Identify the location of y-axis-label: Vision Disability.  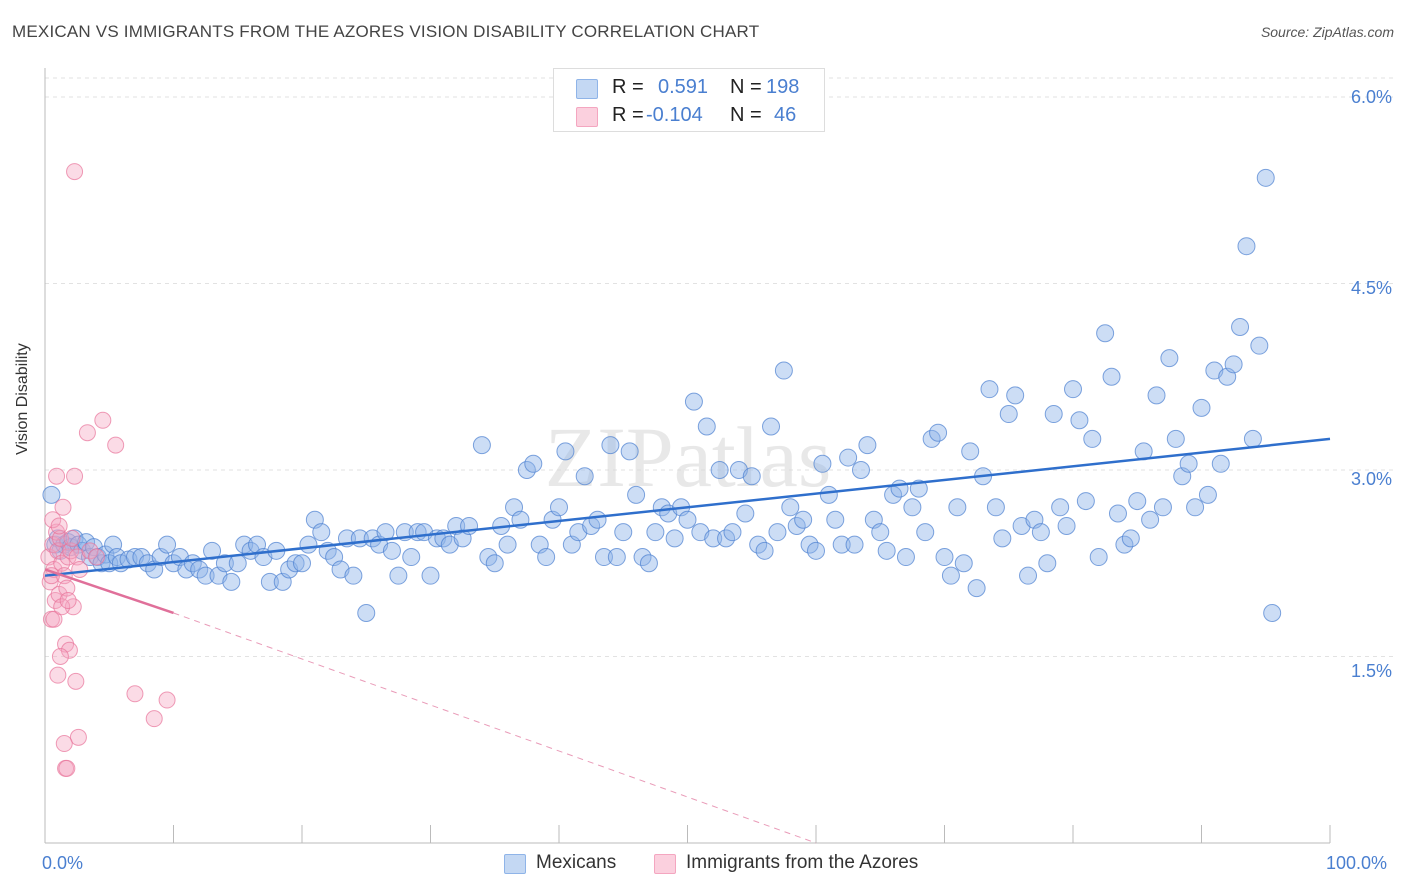
(22, 399).